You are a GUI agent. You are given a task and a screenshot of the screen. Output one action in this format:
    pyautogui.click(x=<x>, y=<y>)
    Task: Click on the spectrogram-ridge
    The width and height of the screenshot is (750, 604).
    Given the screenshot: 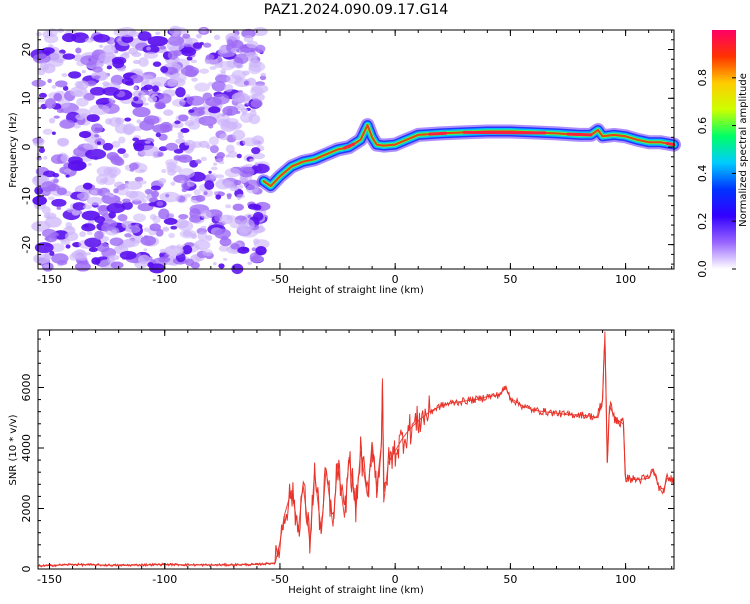 What is the action you would take?
    pyautogui.click(x=469, y=155)
    